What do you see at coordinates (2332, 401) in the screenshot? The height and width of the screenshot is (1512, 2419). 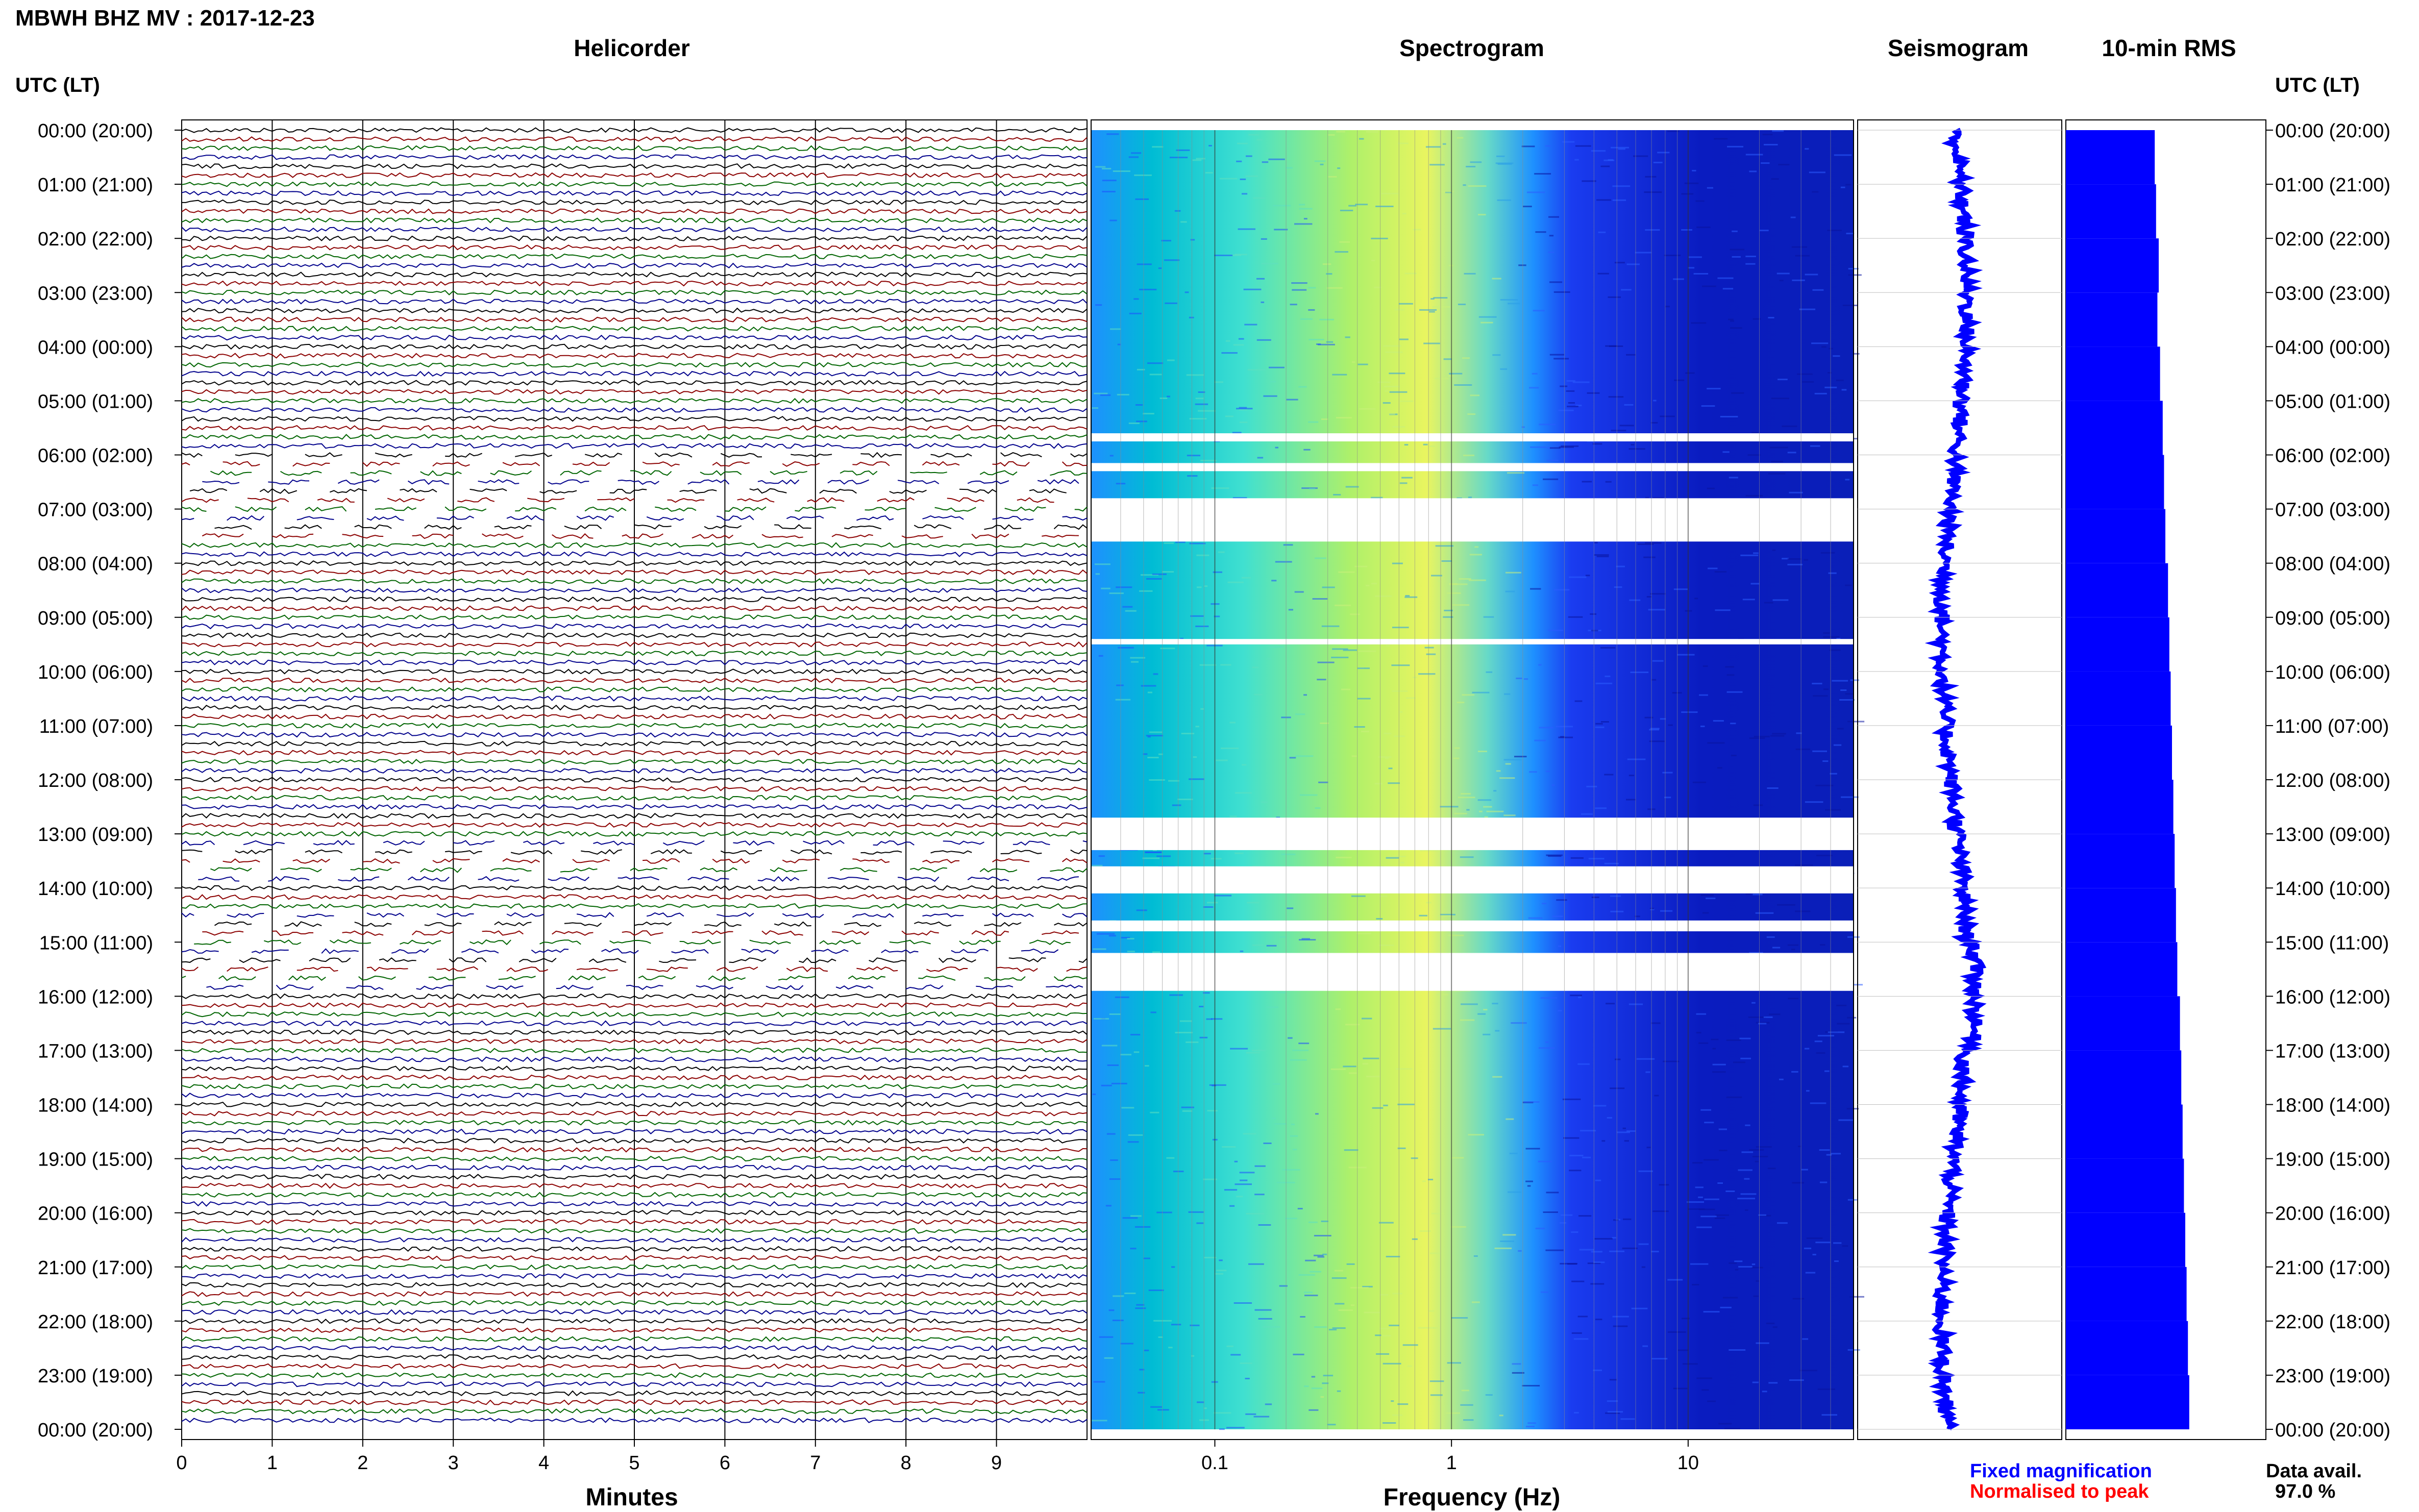 I see `time-label-right: 05:00 (01:00)` at bounding box center [2332, 401].